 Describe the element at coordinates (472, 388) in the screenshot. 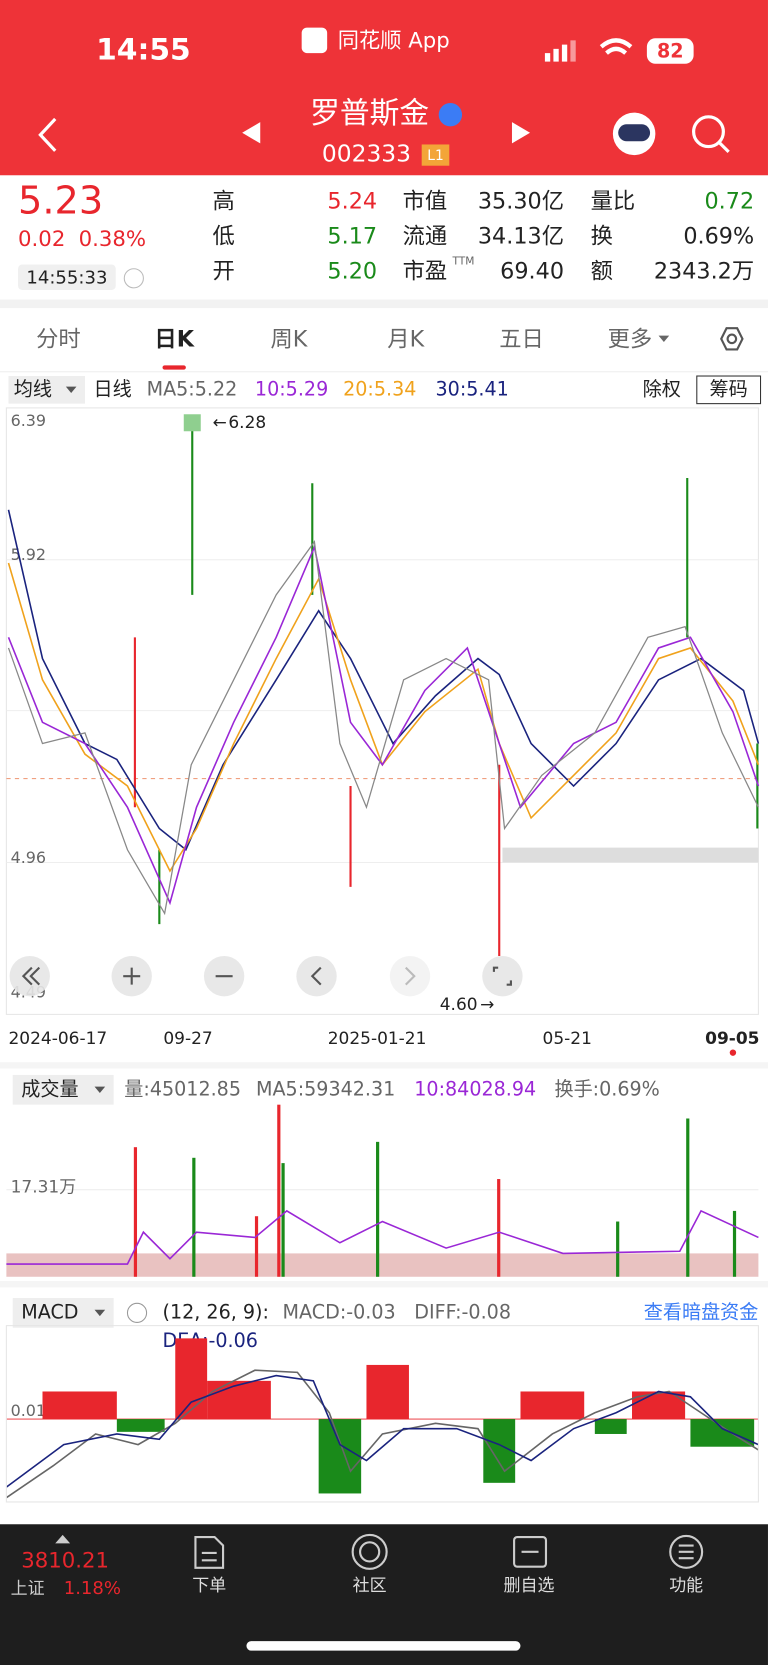

I see `ma30: 30:5.41` at that location.